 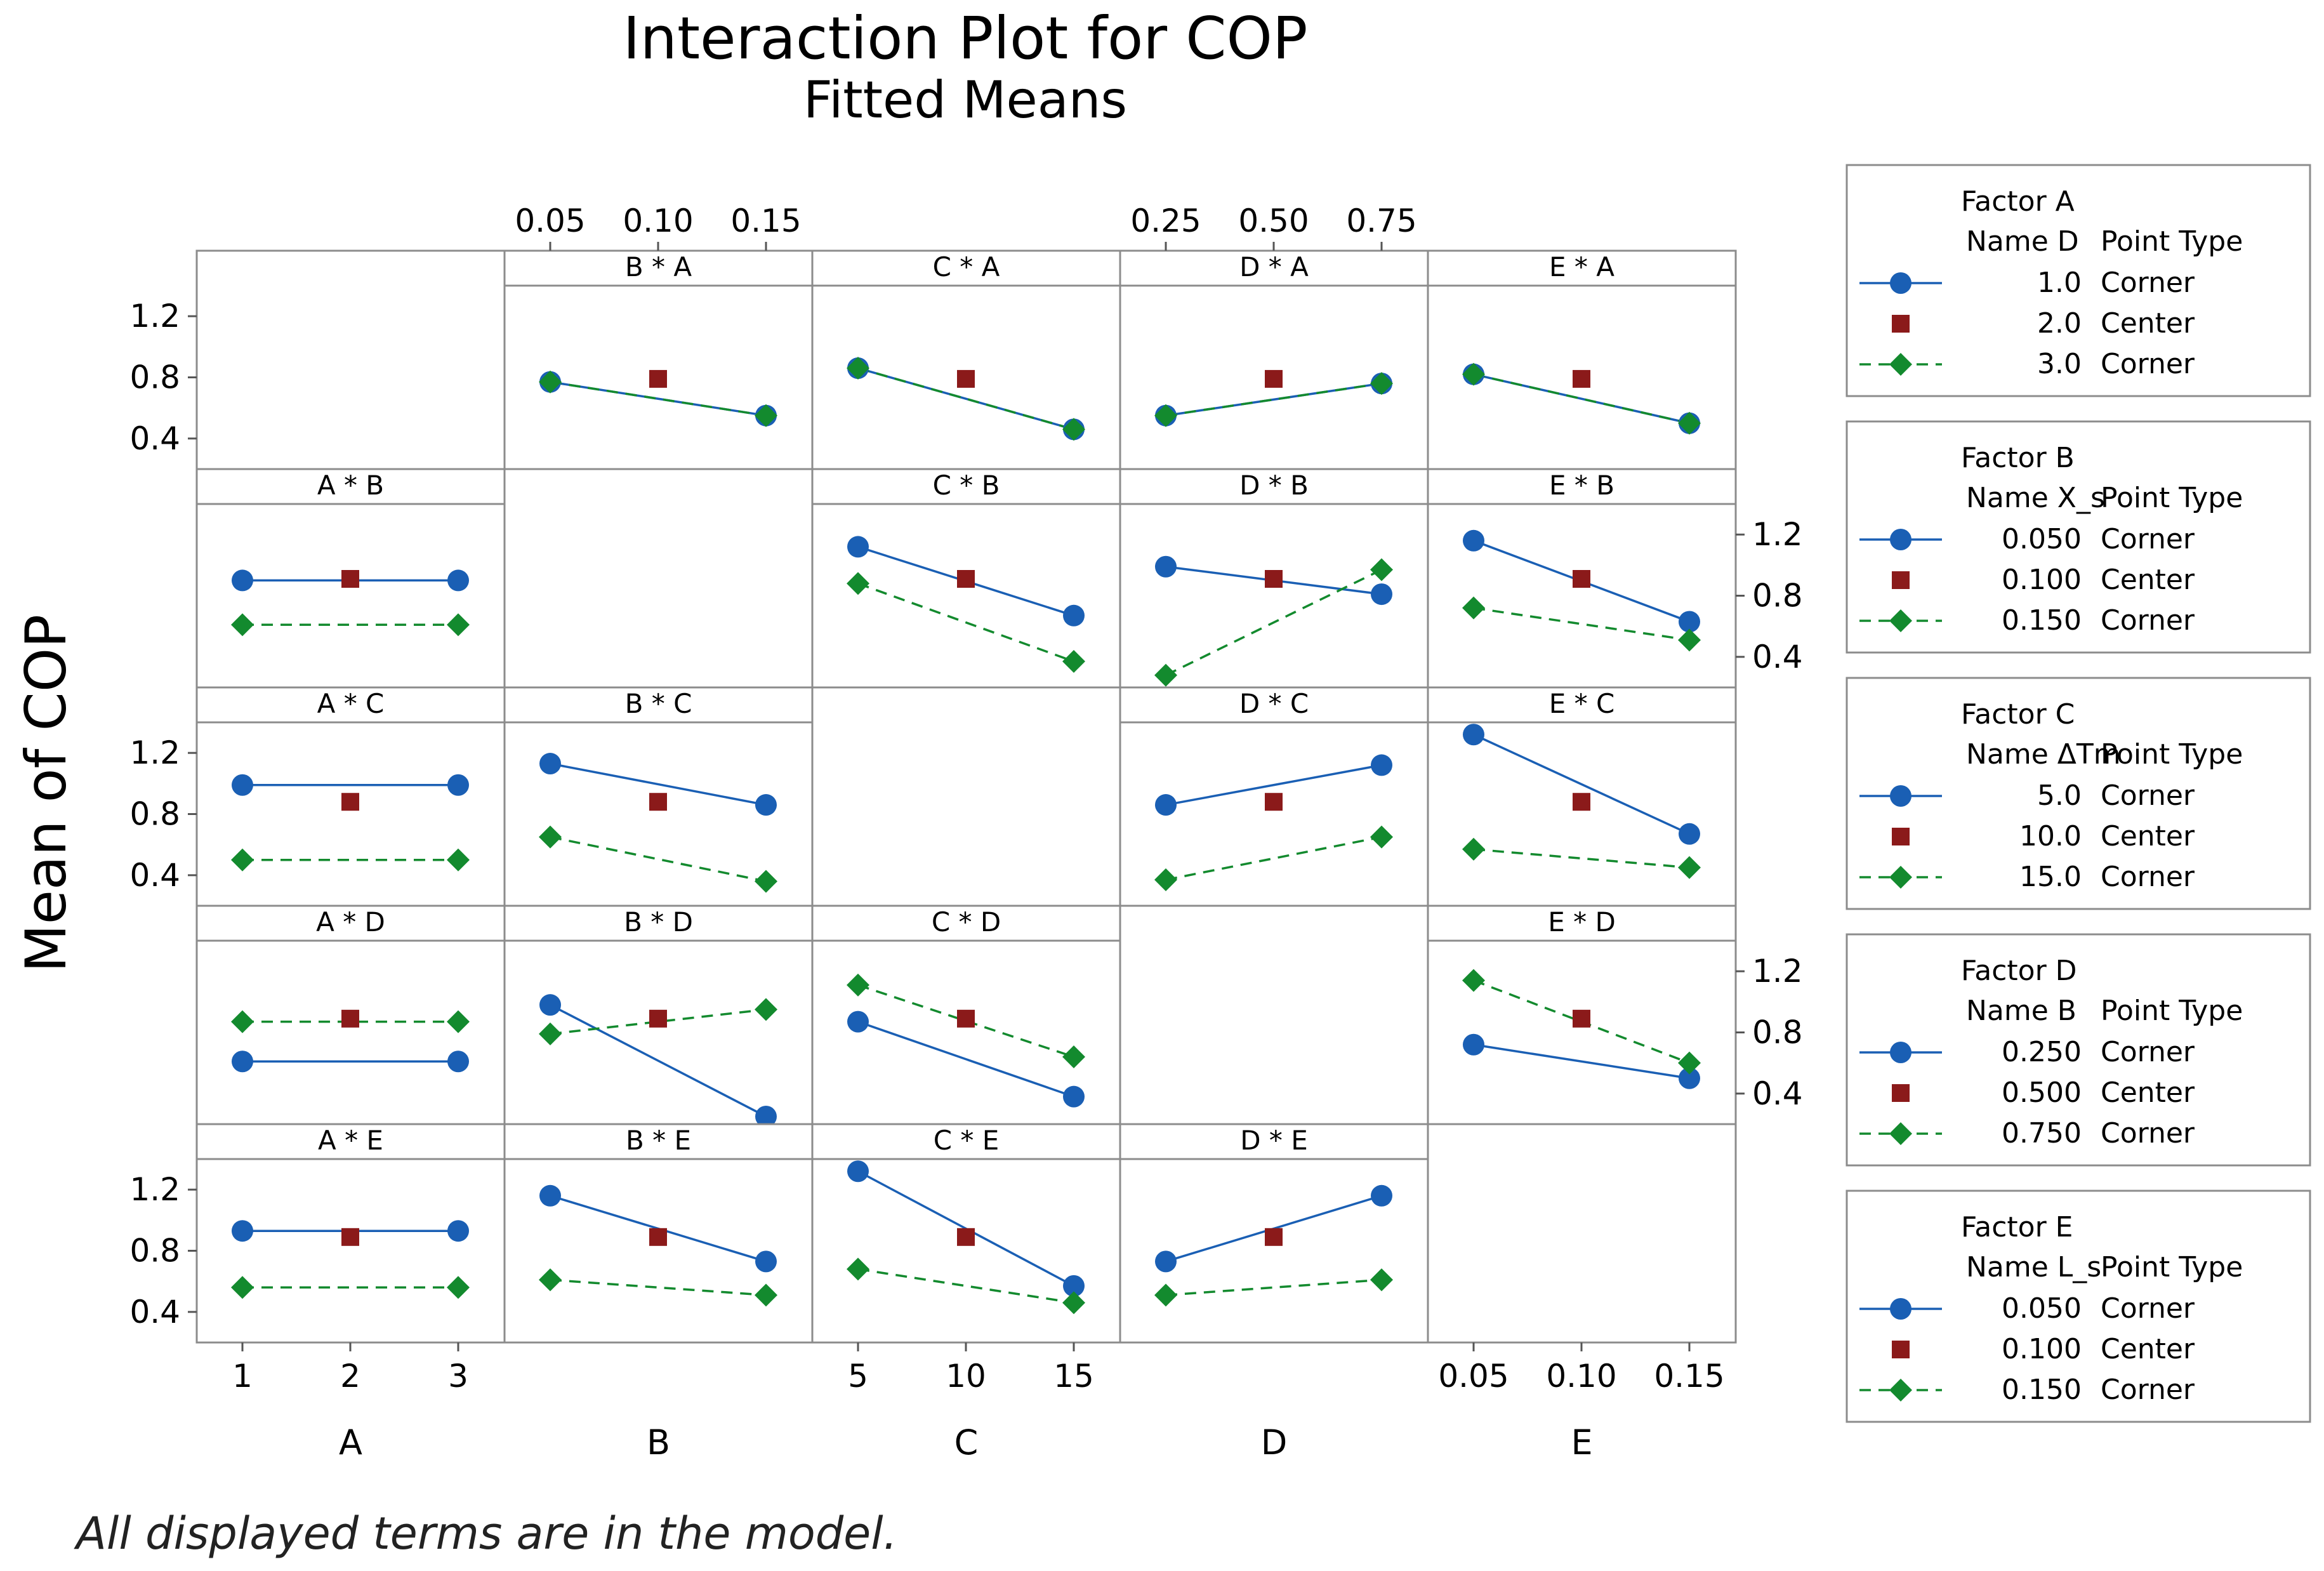 What do you see at coordinates (1582, 997) in the screenshot?
I see `panel-e-x-d: E * D` at bounding box center [1582, 997].